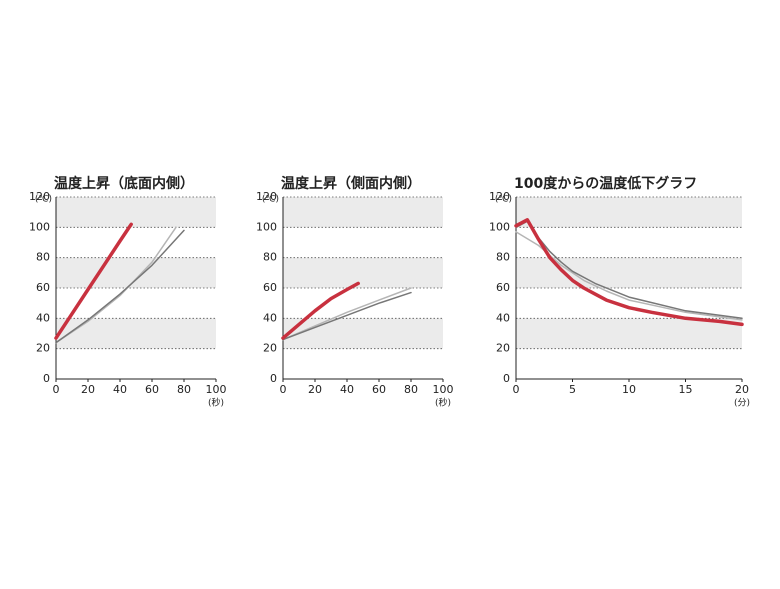 This screenshot has height=589, width=780. What do you see at coordinates (742, 403) in the screenshot?
I see `x-axis-unit: (分)` at bounding box center [742, 403].